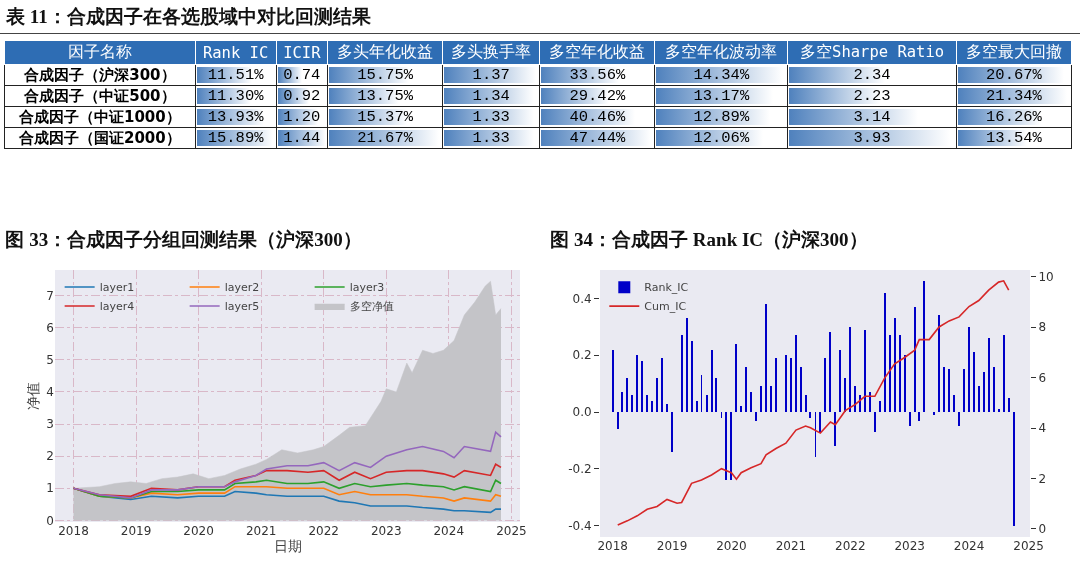  What do you see at coordinates (582, 355) in the screenshot?
I see `y-tick-label: 0.2` at bounding box center [582, 355].